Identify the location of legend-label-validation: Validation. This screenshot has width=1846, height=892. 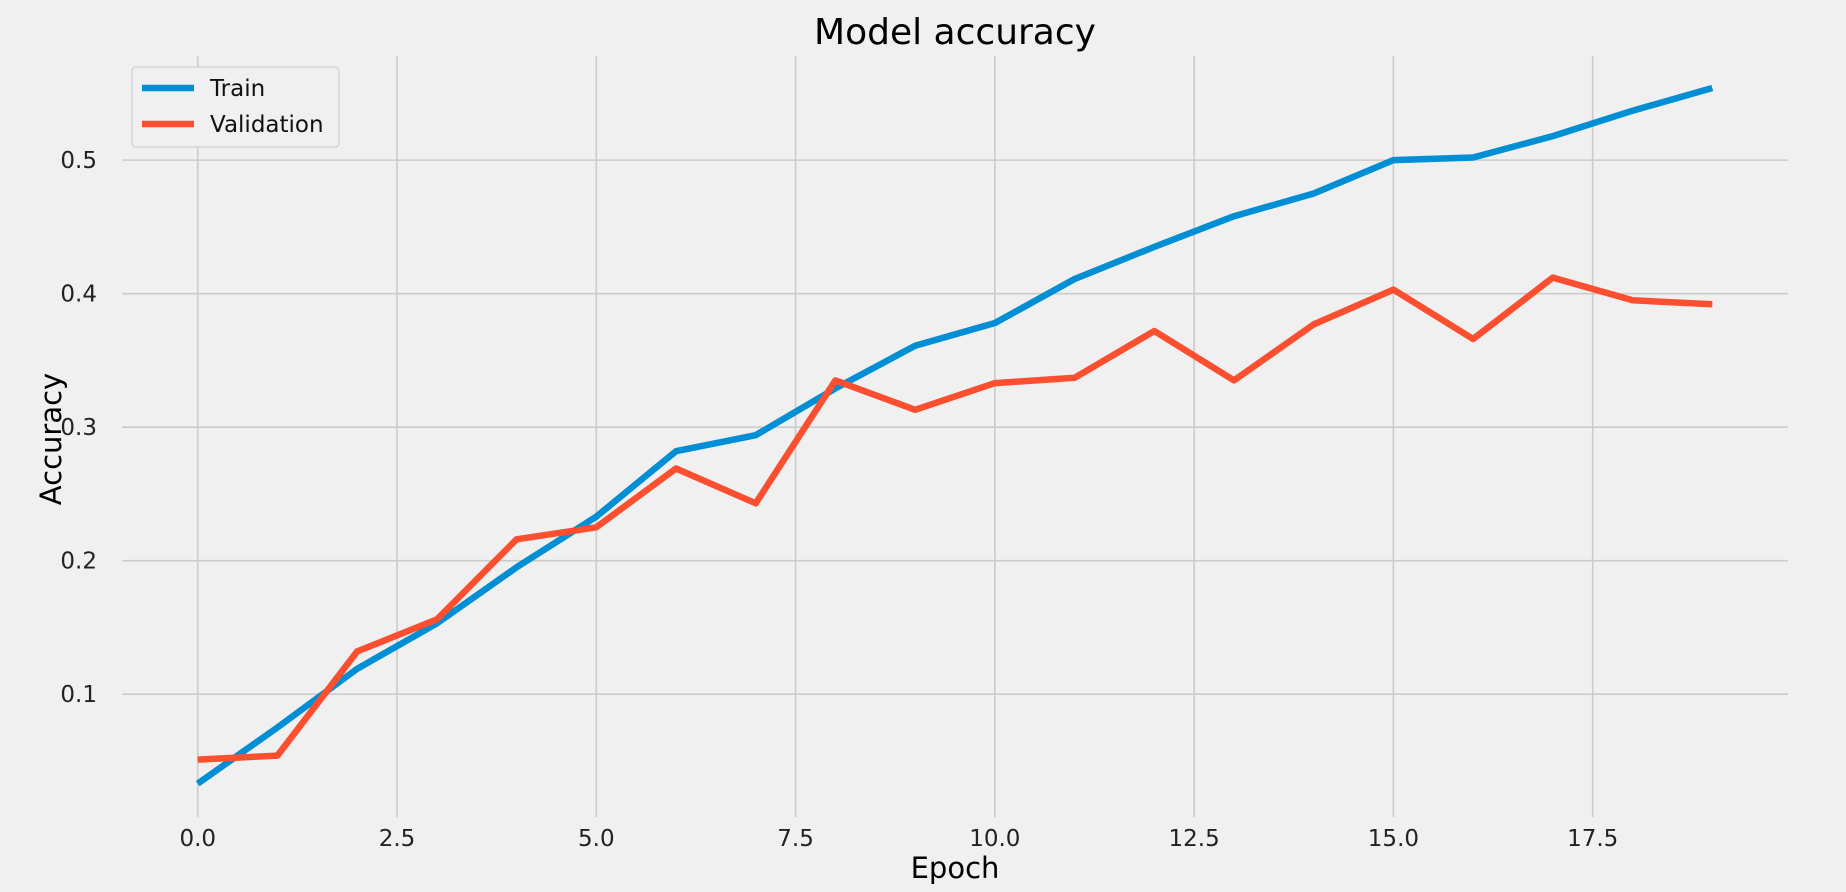
(267, 125).